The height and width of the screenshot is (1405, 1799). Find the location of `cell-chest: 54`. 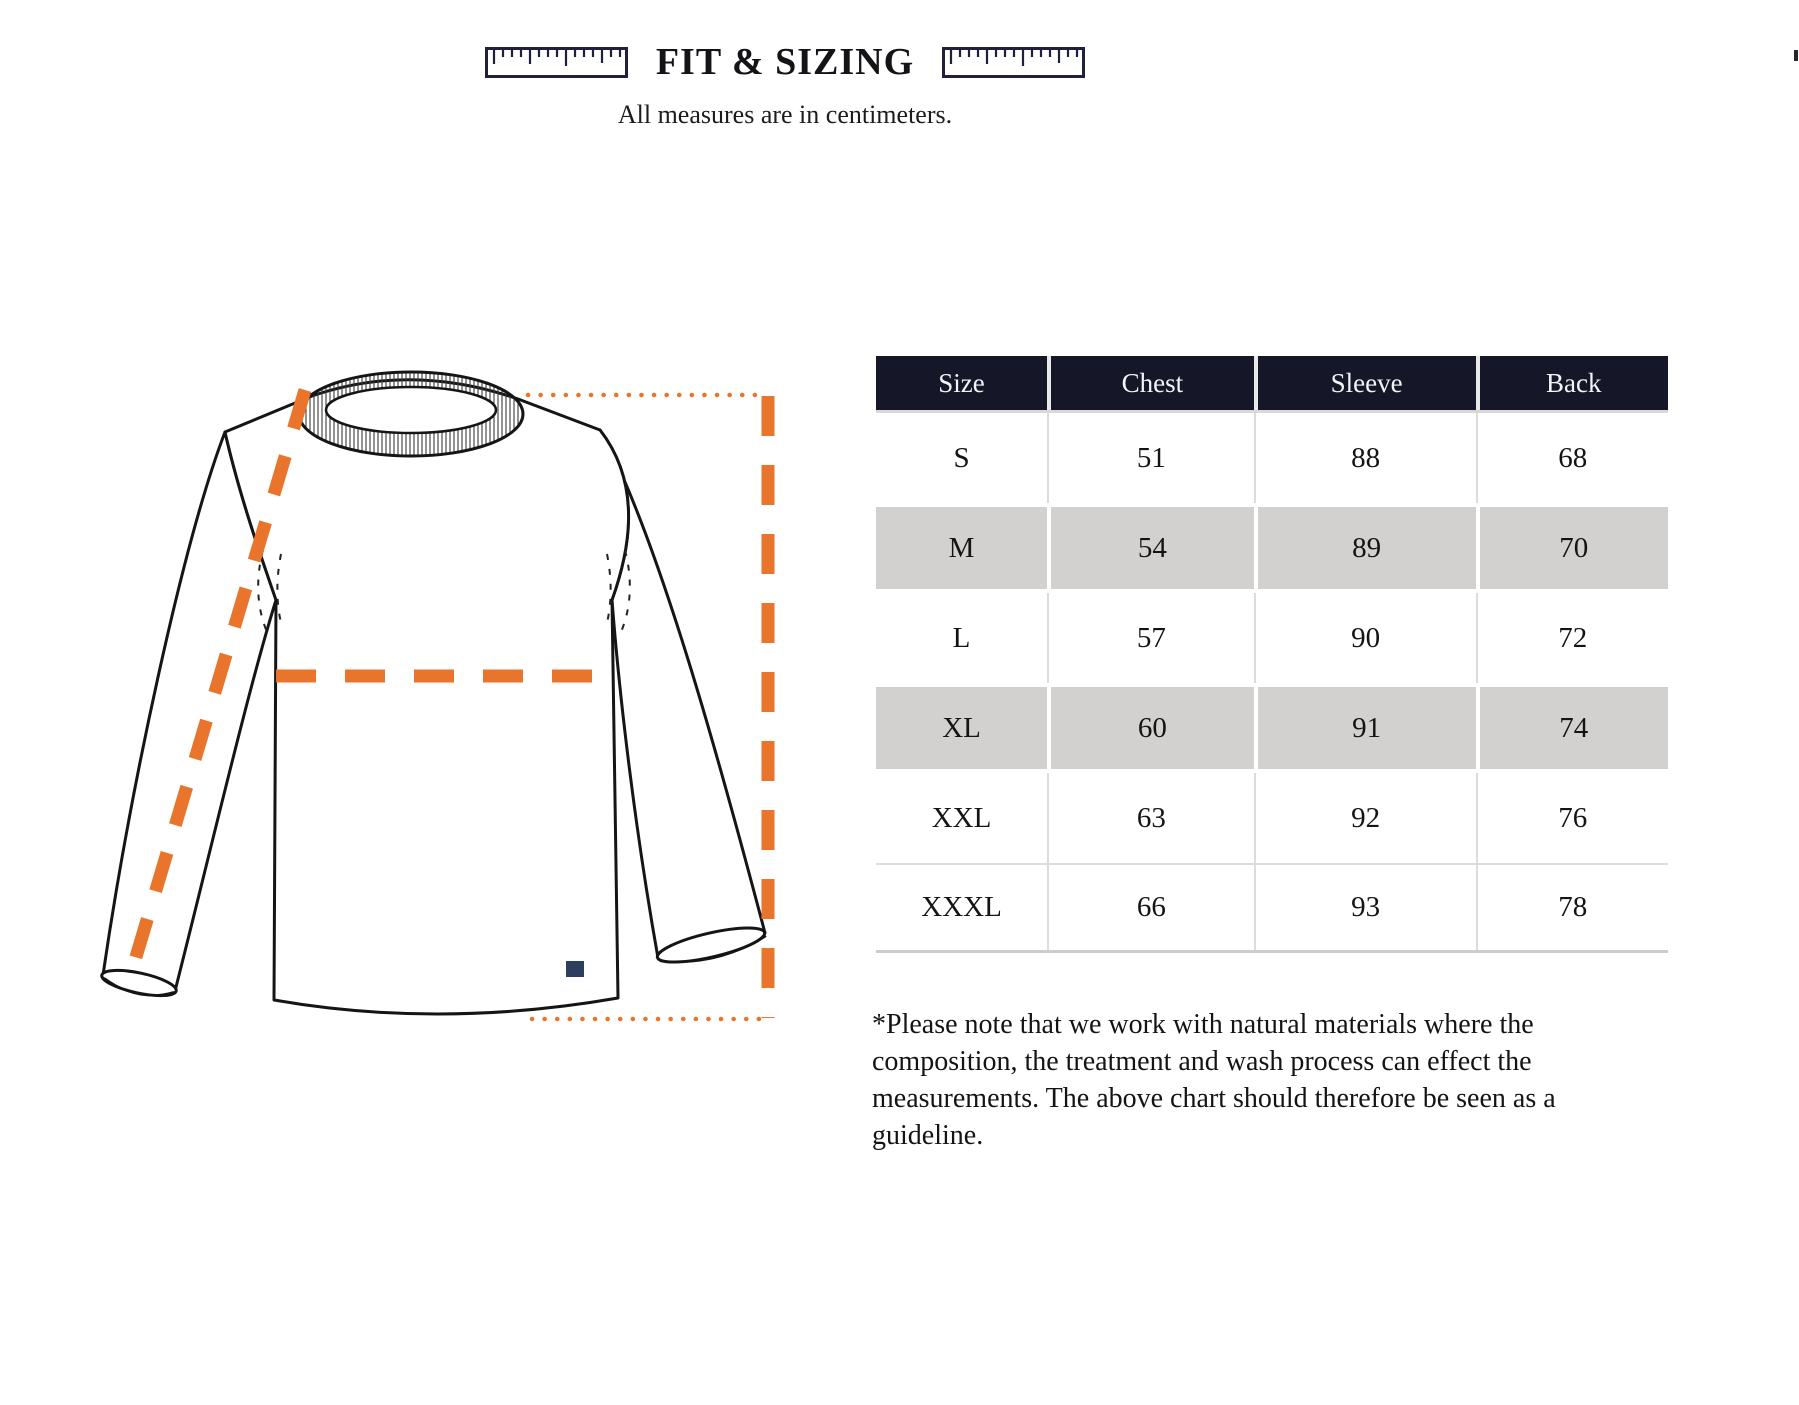

cell-chest: 54 is located at coordinates (1150, 548).